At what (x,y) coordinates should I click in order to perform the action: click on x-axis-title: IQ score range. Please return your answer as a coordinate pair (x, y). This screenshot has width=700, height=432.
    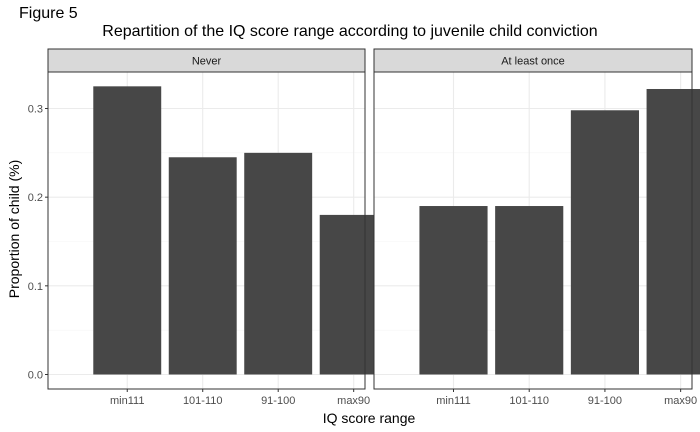
    Looking at the image, I should click on (369, 418).